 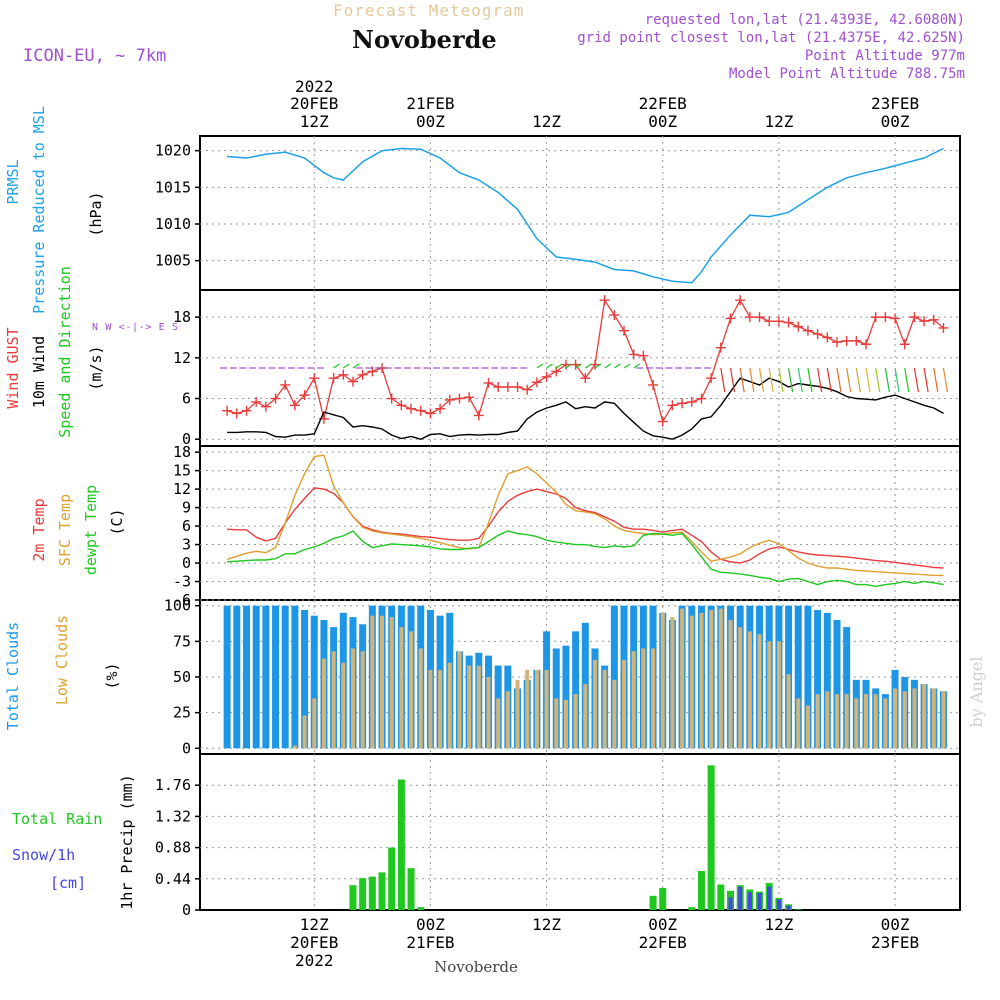 What do you see at coordinates (94, 56) in the screenshot?
I see `model-label: ICON-EU, ~ 7km` at bounding box center [94, 56].